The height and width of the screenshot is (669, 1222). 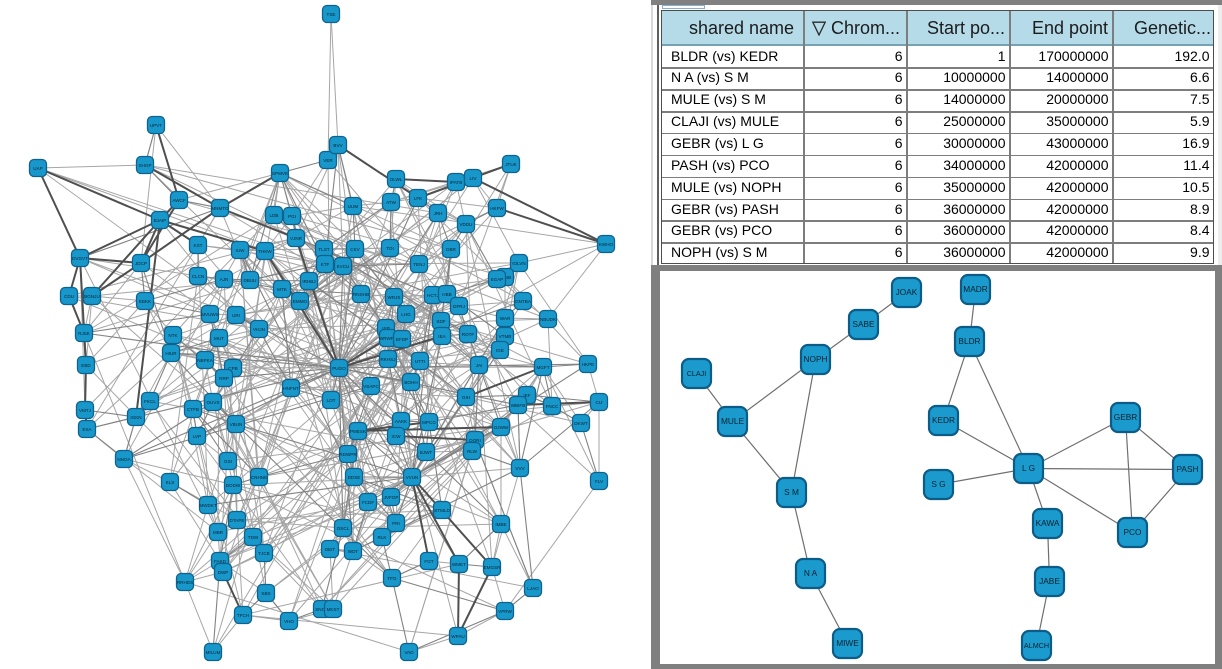 I want to click on svg-text: IEA, so click(x=442, y=336).